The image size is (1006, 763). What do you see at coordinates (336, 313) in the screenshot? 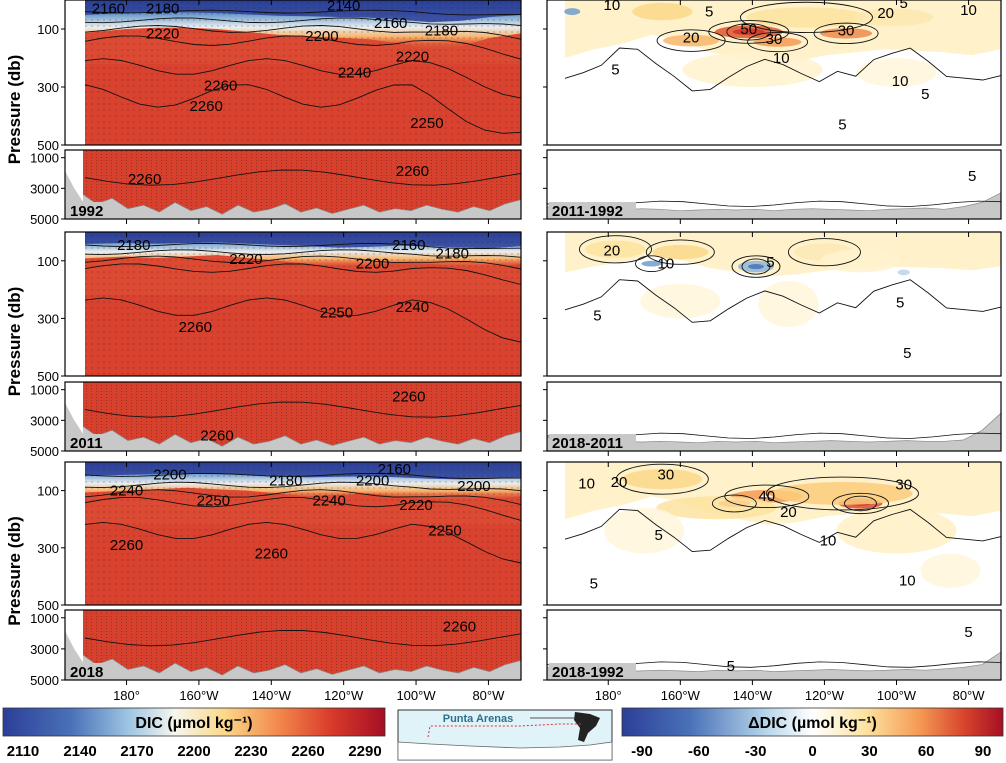
I see `contour-label: 2250` at bounding box center [336, 313].